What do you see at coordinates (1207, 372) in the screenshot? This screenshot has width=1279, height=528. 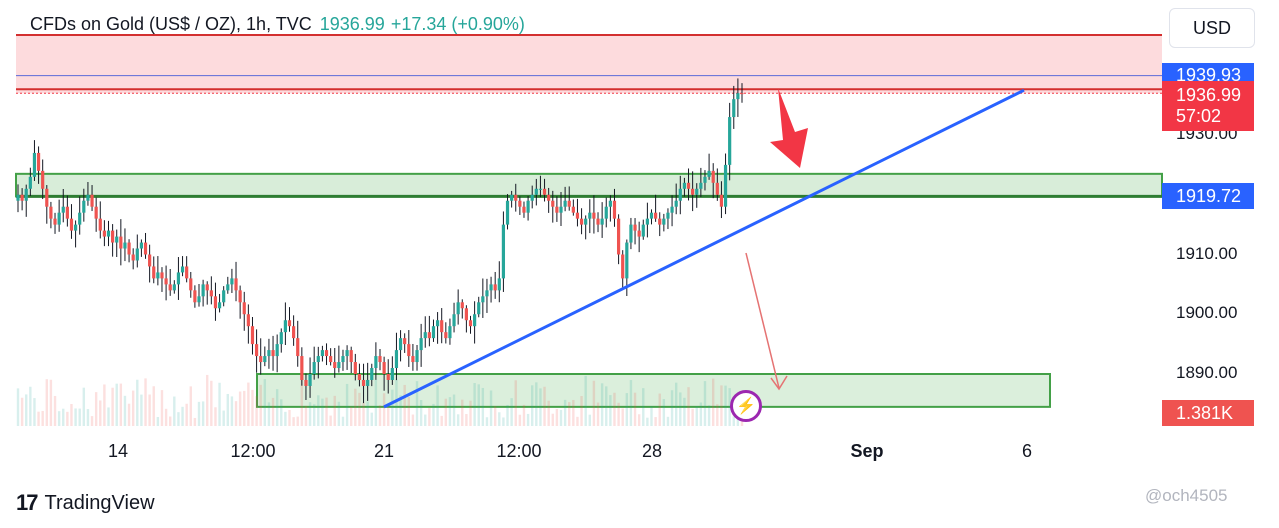 I see `y-tick-label: 1890.00` at bounding box center [1207, 372].